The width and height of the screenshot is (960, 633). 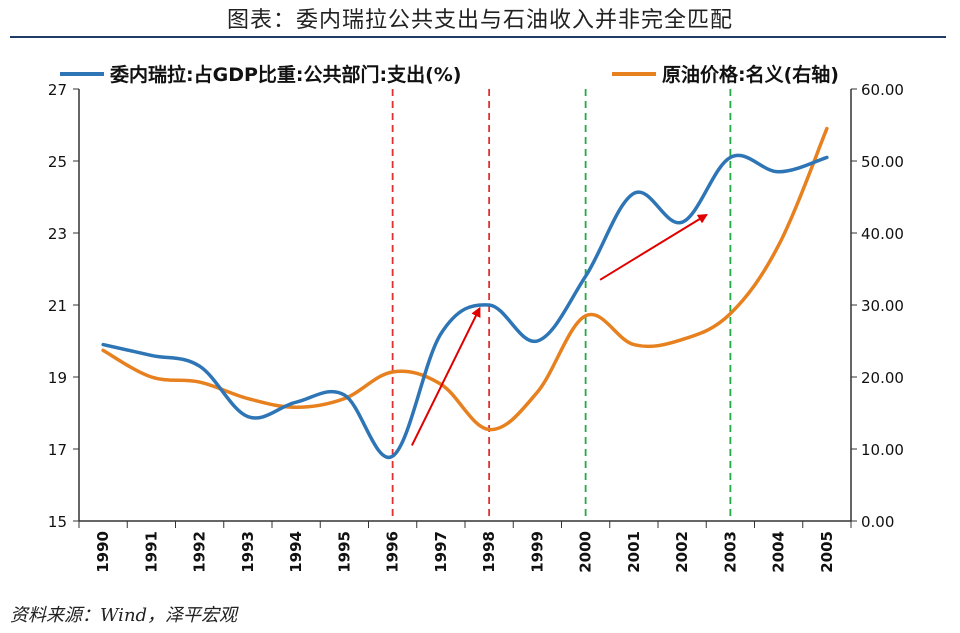 What do you see at coordinates (103, 552) in the screenshot?
I see `x-tick-label: 1990` at bounding box center [103, 552].